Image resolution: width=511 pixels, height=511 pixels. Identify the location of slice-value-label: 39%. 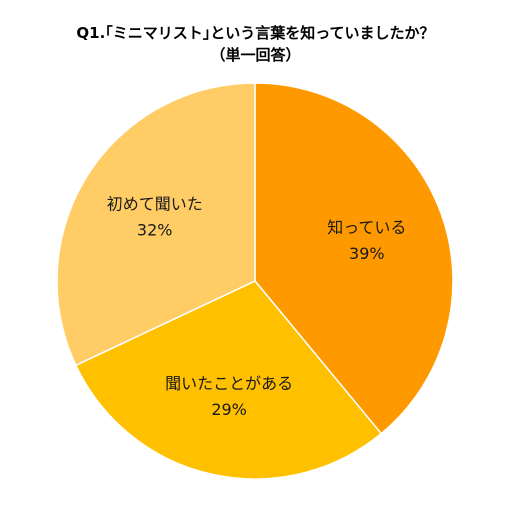
(367, 253).